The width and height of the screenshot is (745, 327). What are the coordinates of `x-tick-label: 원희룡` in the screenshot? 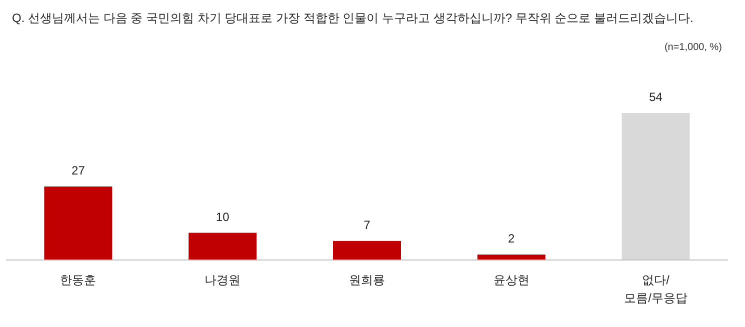 It's located at (367, 280).